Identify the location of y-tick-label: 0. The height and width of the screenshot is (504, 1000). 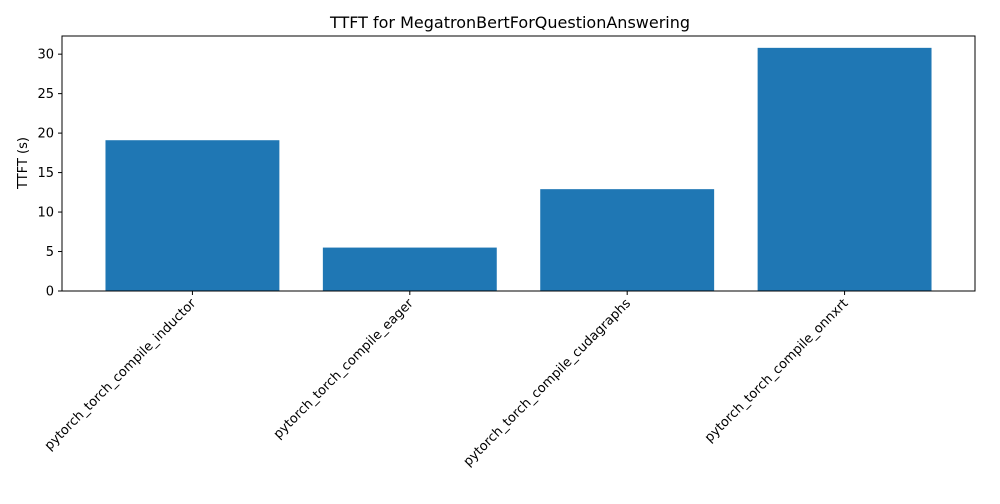
(50, 292).